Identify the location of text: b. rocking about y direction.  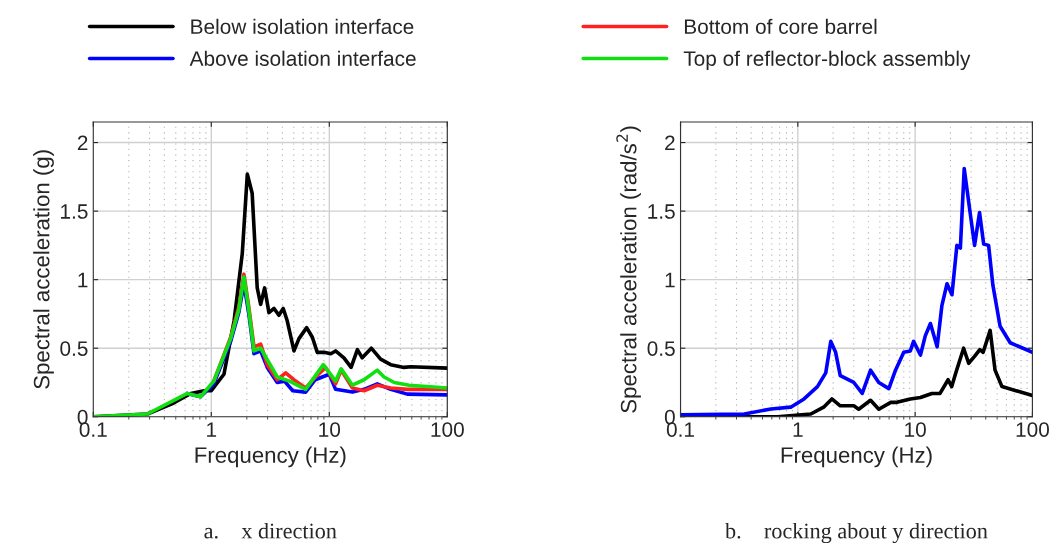
(856, 533).